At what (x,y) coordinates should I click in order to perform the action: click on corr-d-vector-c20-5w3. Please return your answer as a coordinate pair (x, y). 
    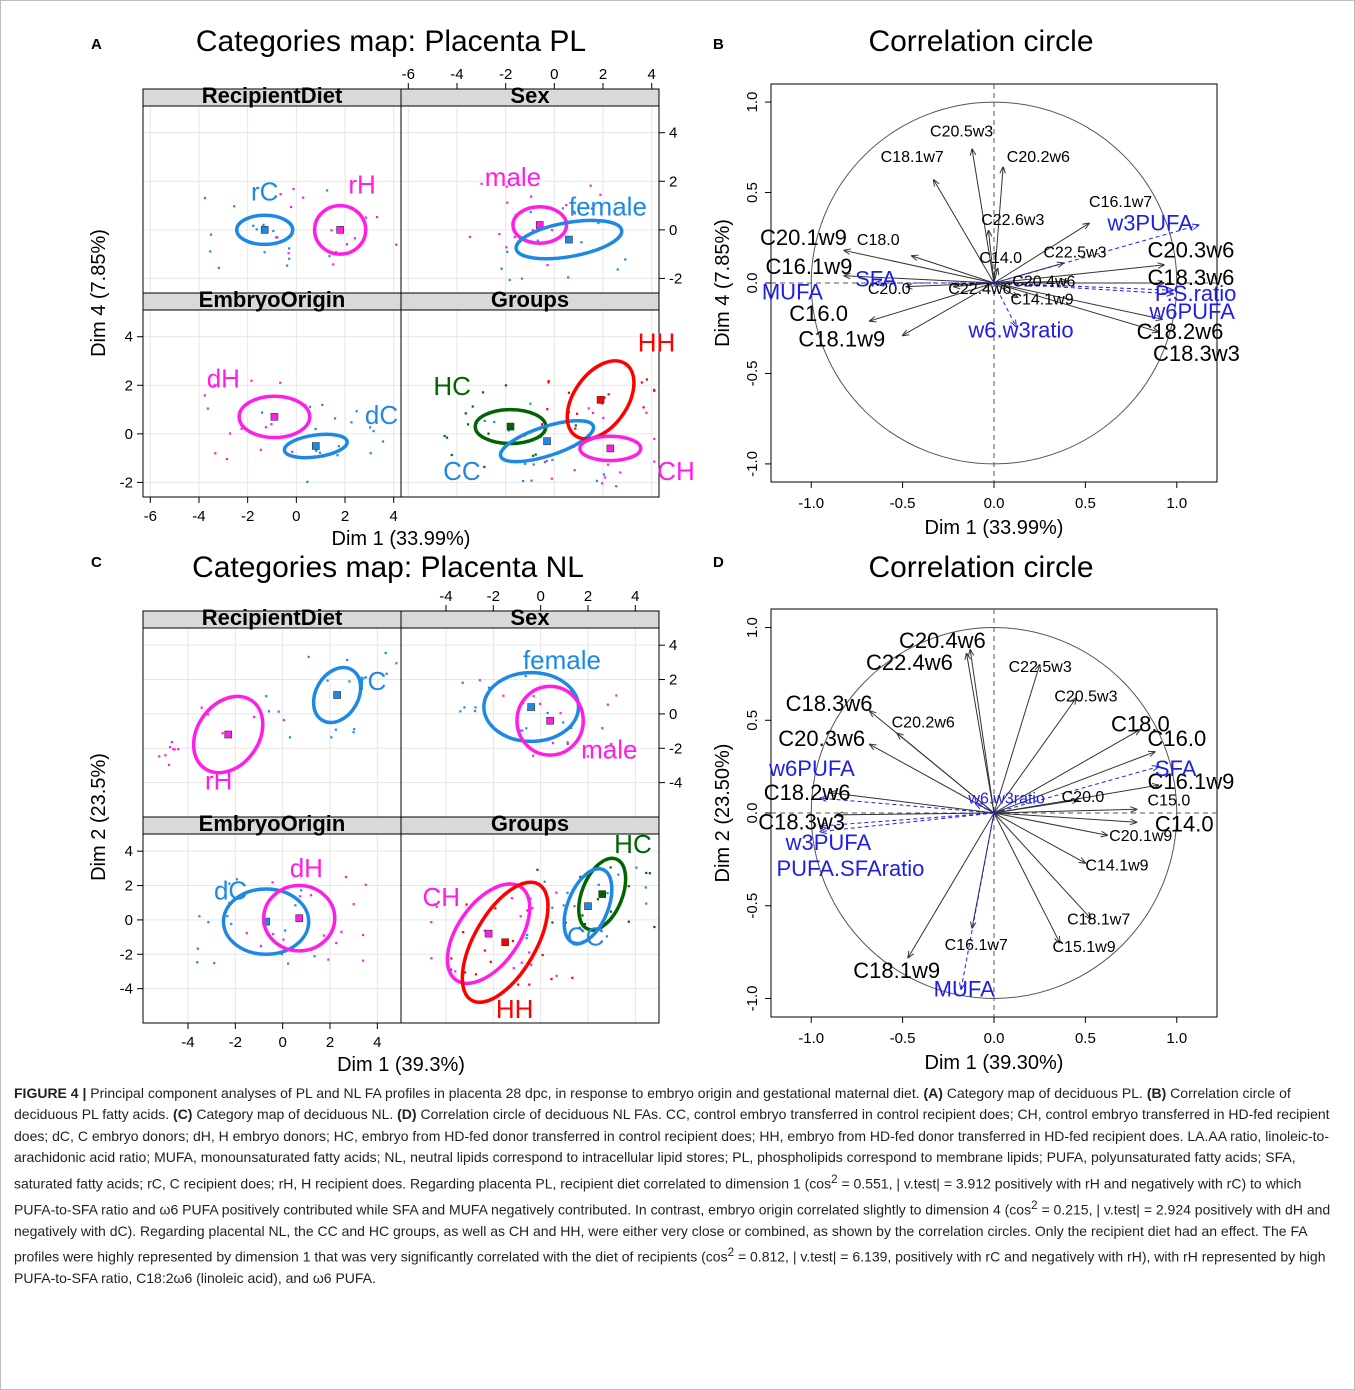
    Looking at the image, I should click on (1034, 756).